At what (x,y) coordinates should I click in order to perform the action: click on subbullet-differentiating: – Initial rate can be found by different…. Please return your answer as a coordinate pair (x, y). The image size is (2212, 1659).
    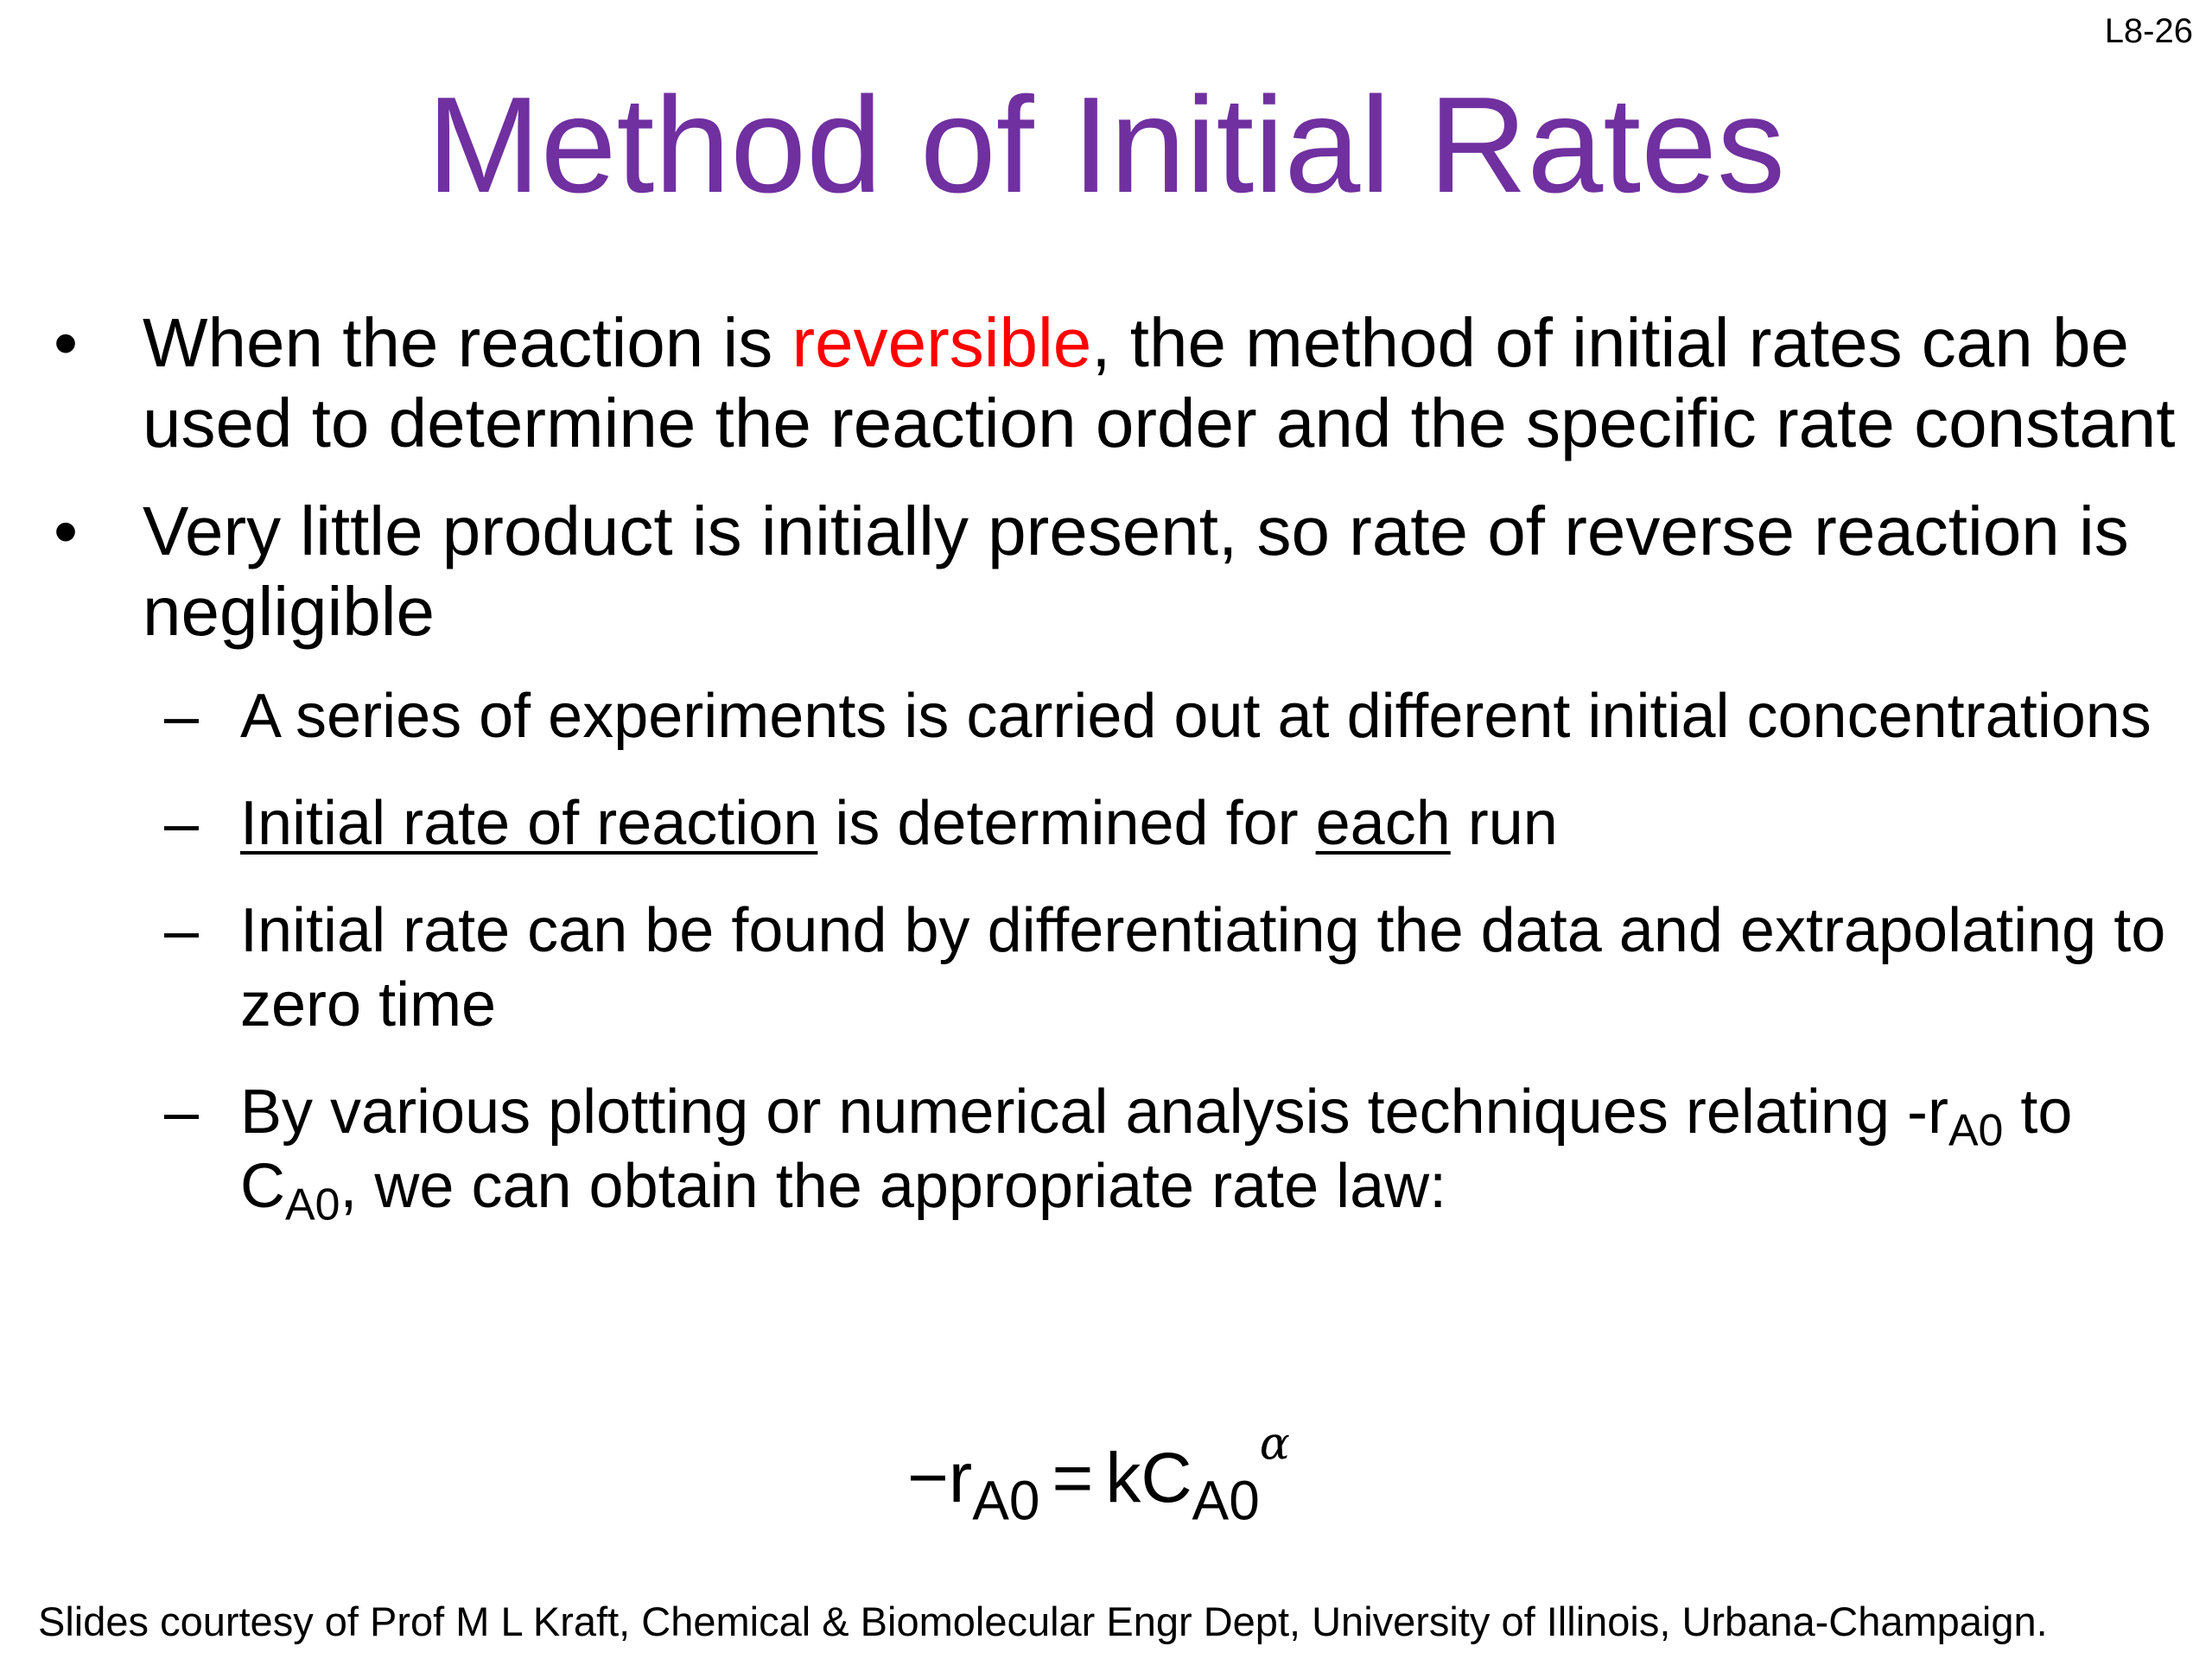
    Looking at the image, I should click on (1114, 967).